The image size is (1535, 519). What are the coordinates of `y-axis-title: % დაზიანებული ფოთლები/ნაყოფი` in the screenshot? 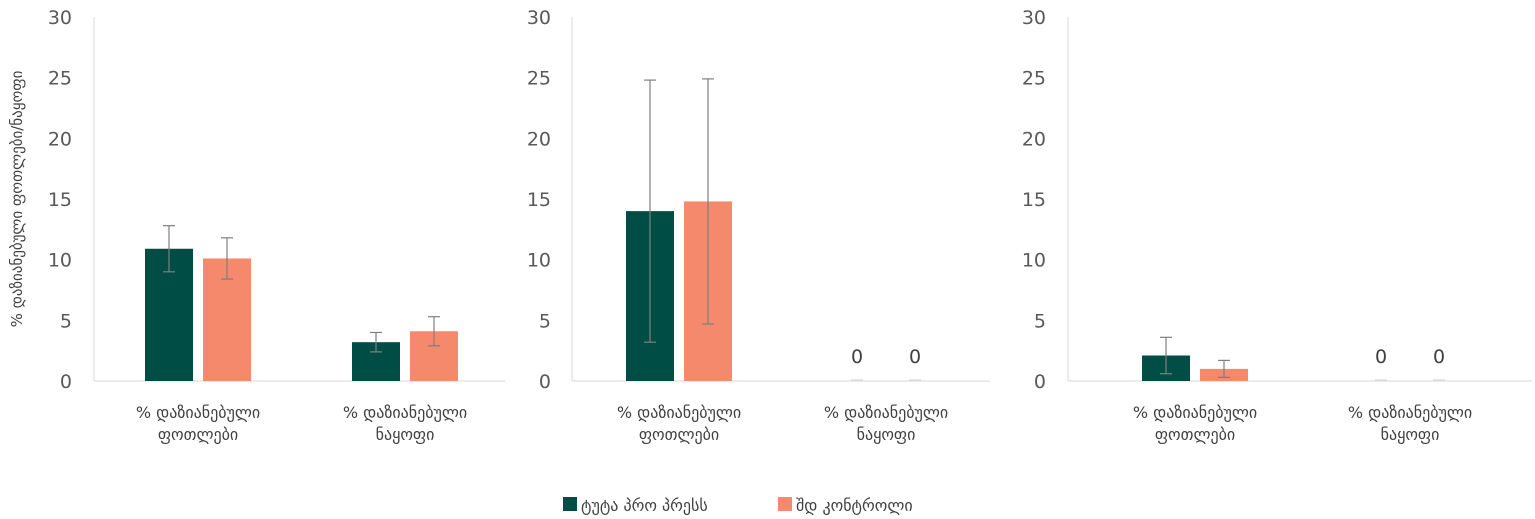 It's located at (17, 198).